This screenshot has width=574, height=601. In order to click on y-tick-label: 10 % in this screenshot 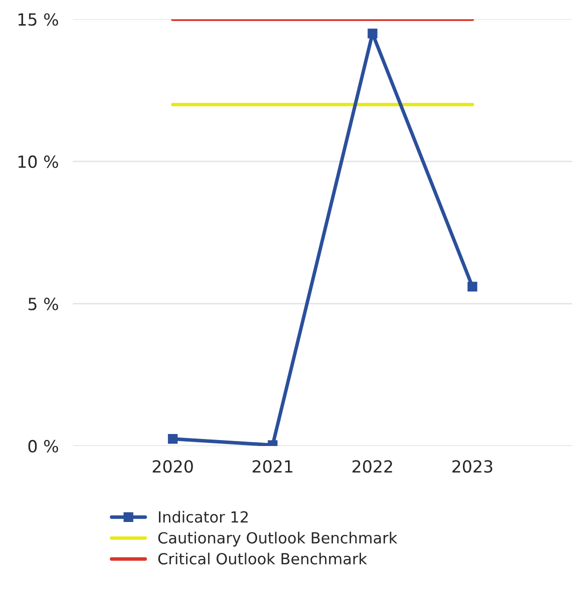, I will do `click(38, 161)`.